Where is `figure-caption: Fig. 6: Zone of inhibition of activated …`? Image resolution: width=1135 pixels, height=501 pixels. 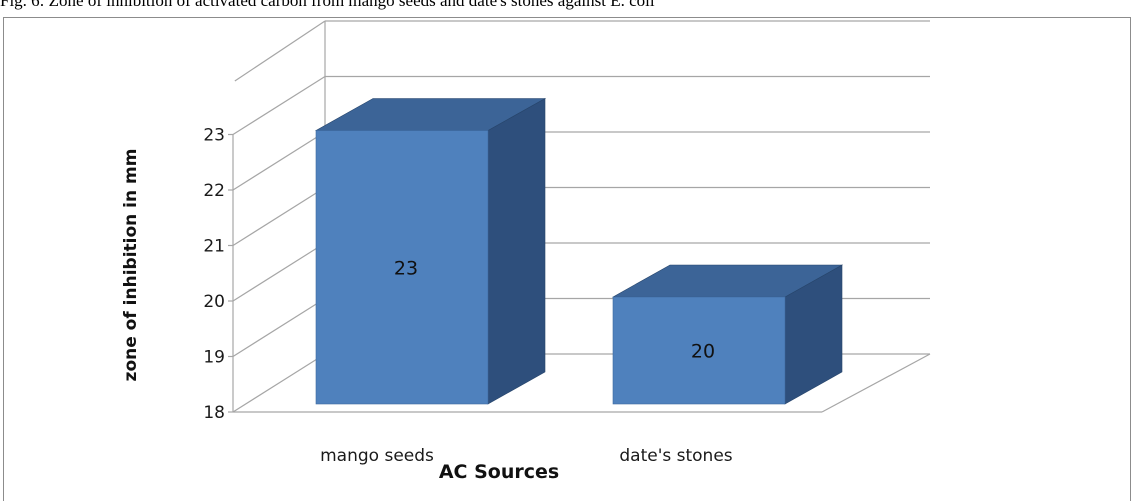
figure-caption: Fig. 6: Zone of inhibition of activated … is located at coordinates (327, 5).